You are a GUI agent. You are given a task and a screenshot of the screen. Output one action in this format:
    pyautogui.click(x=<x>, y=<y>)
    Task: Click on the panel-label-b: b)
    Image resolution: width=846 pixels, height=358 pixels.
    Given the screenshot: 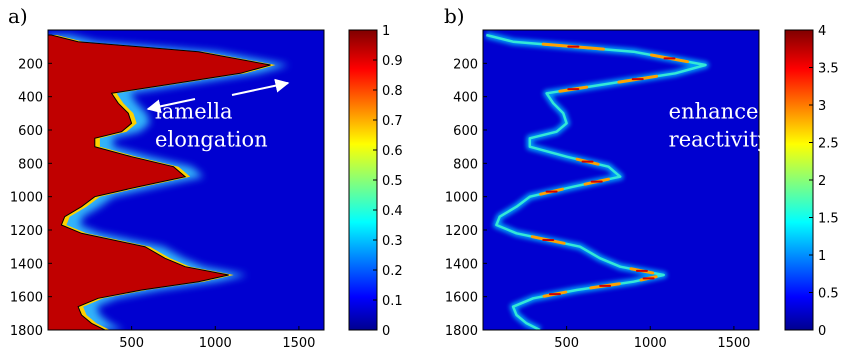 What is the action you would take?
    pyautogui.click(x=454, y=16)
    